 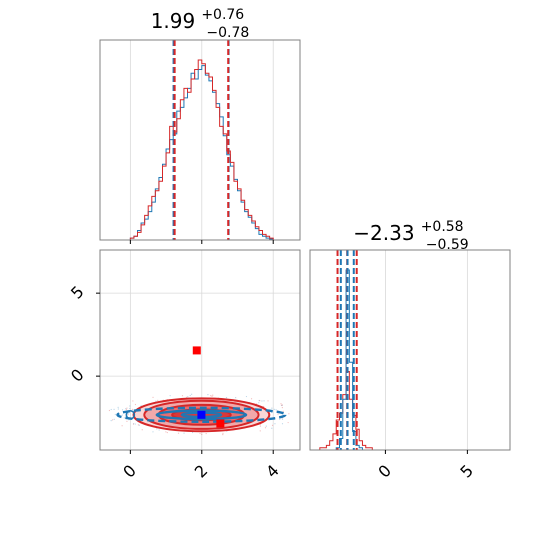 What do you see at coordinates (200, 22) in the screenshot?
I see `parameter-1-title: 1.99 +0.76 −0.78` at bounding box center [200, 22].